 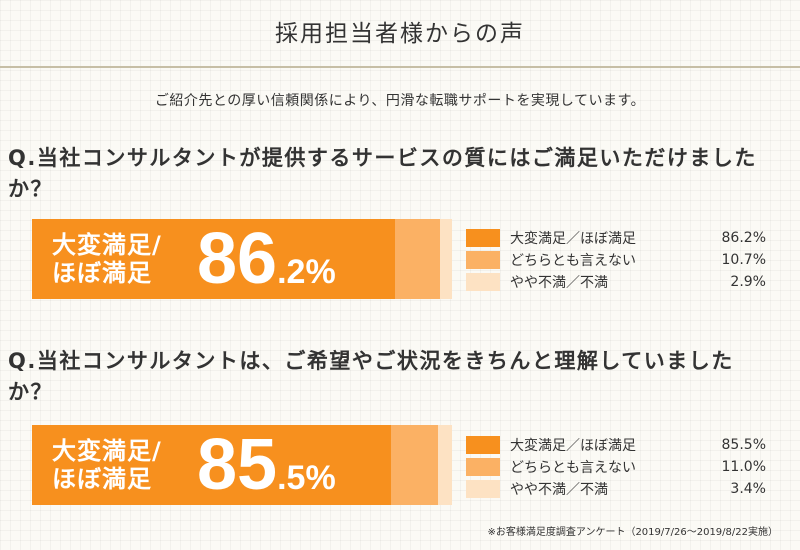 I want to click on legend-2-row: 大変満足／ほぼ満足 85.5%, so click(x=616, y=445).